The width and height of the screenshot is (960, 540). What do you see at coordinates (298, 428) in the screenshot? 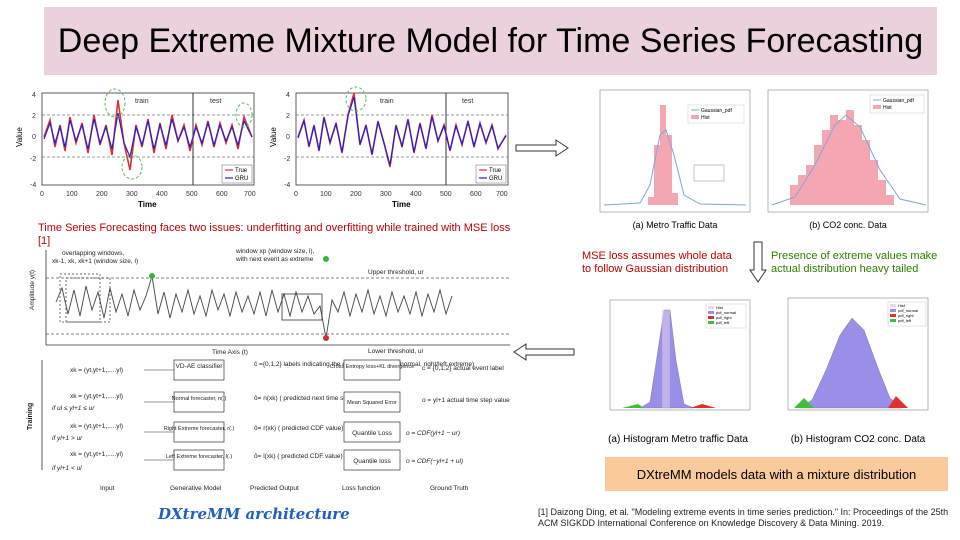
I see `svg-text:ô= r(xk) ( predicted CDF value: ô= r(xk) ( predicted CDF value)` at bounding box center [298, 428].